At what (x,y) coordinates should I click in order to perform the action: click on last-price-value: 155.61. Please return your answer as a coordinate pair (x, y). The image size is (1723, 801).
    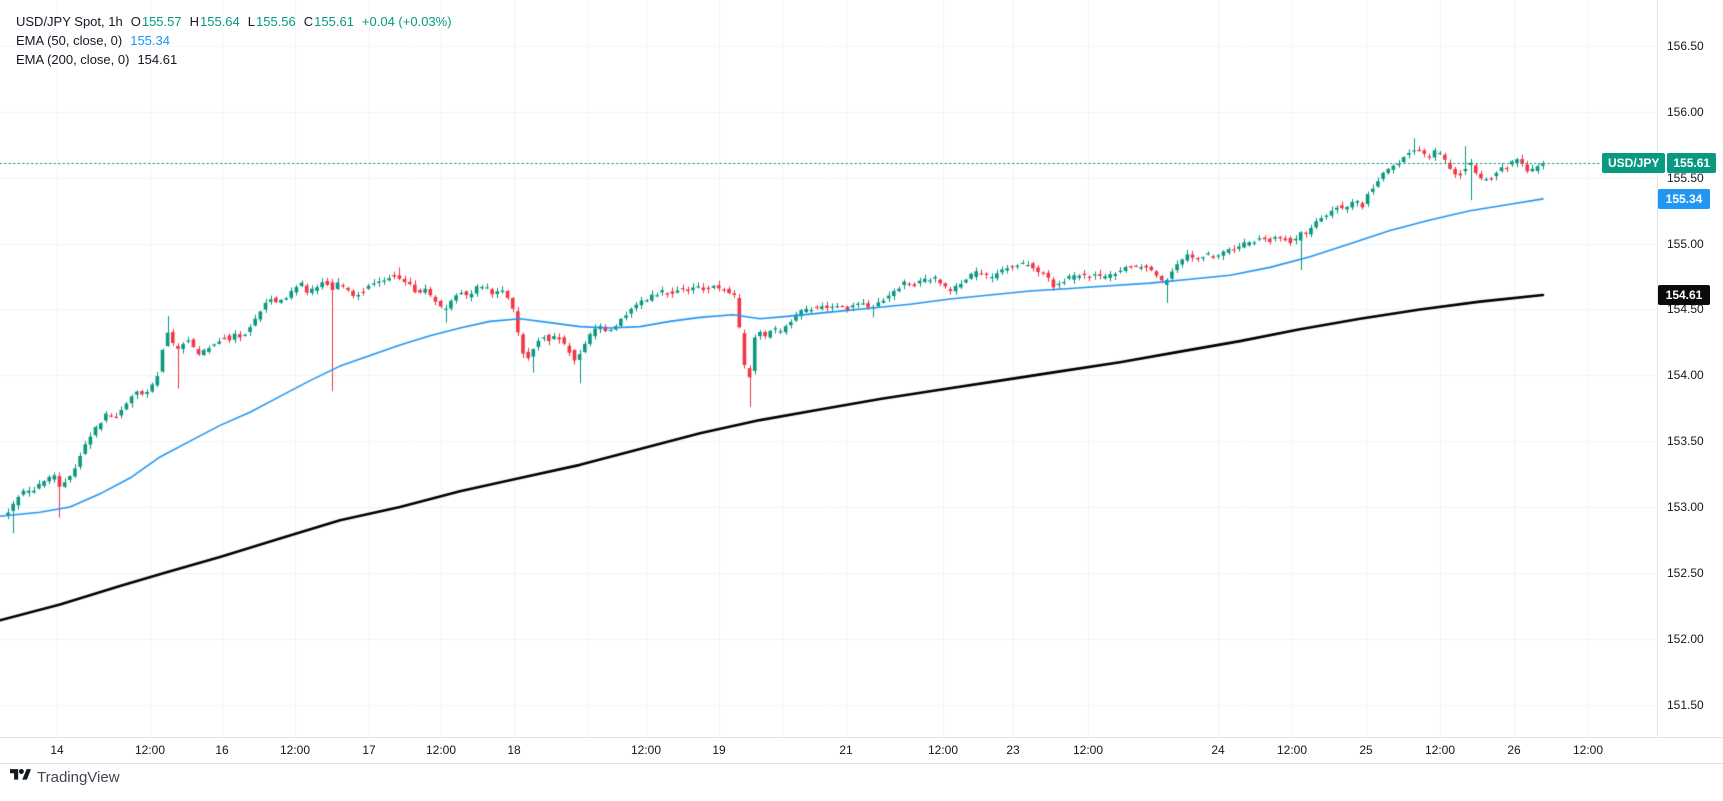
    Looking at the image, I should click on (1692, 163).